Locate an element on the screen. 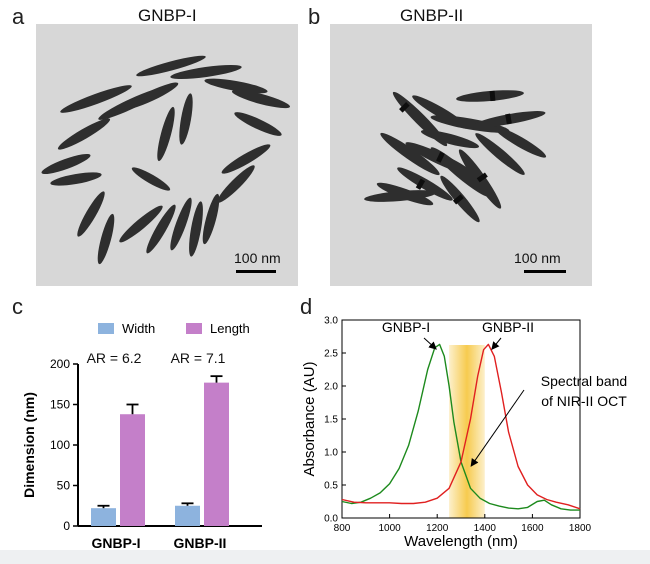  scale-bar-b is located at coordinates (545, 271).